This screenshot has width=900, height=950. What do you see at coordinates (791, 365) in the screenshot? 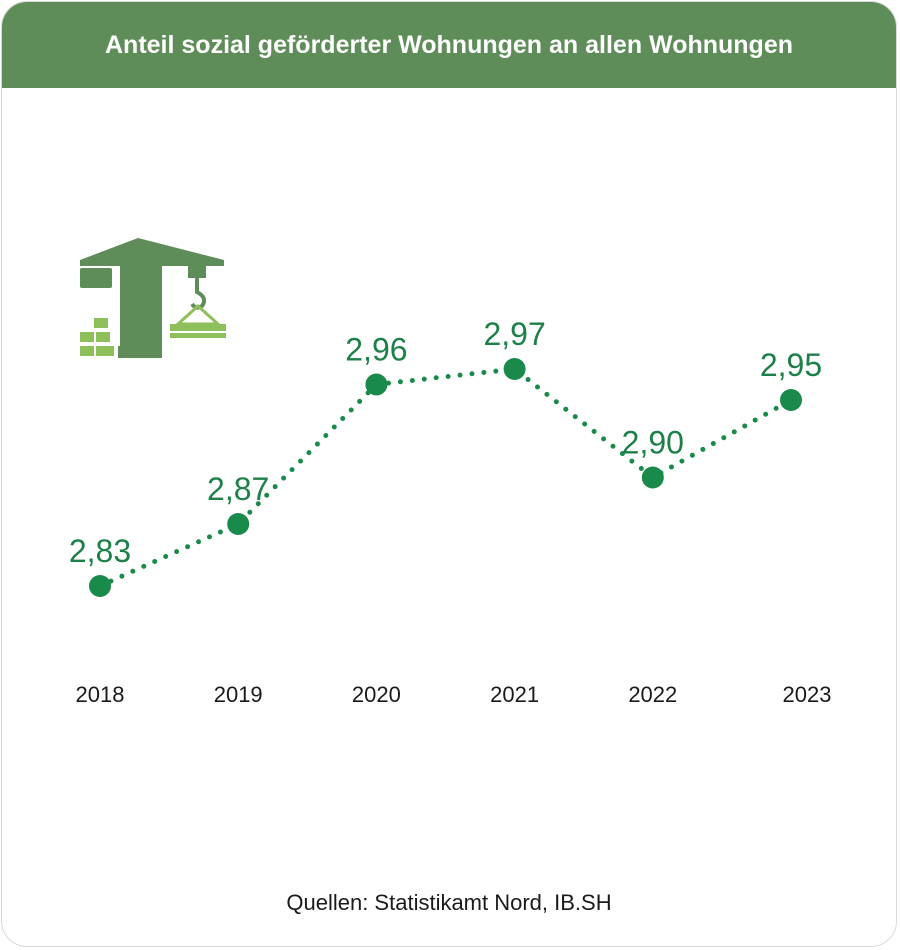
I see `data-label-2023: 2,95` at bounding box center [791, 365].